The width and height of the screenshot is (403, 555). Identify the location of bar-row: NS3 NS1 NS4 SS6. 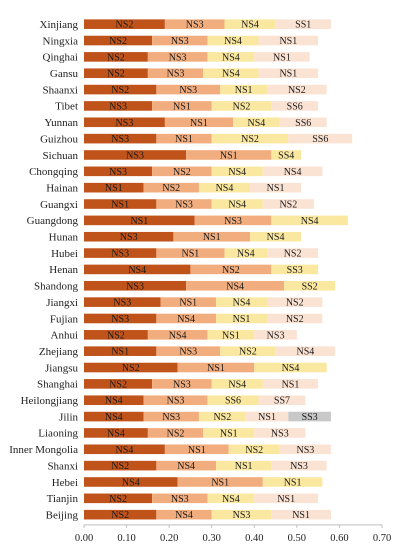
(205, 123).